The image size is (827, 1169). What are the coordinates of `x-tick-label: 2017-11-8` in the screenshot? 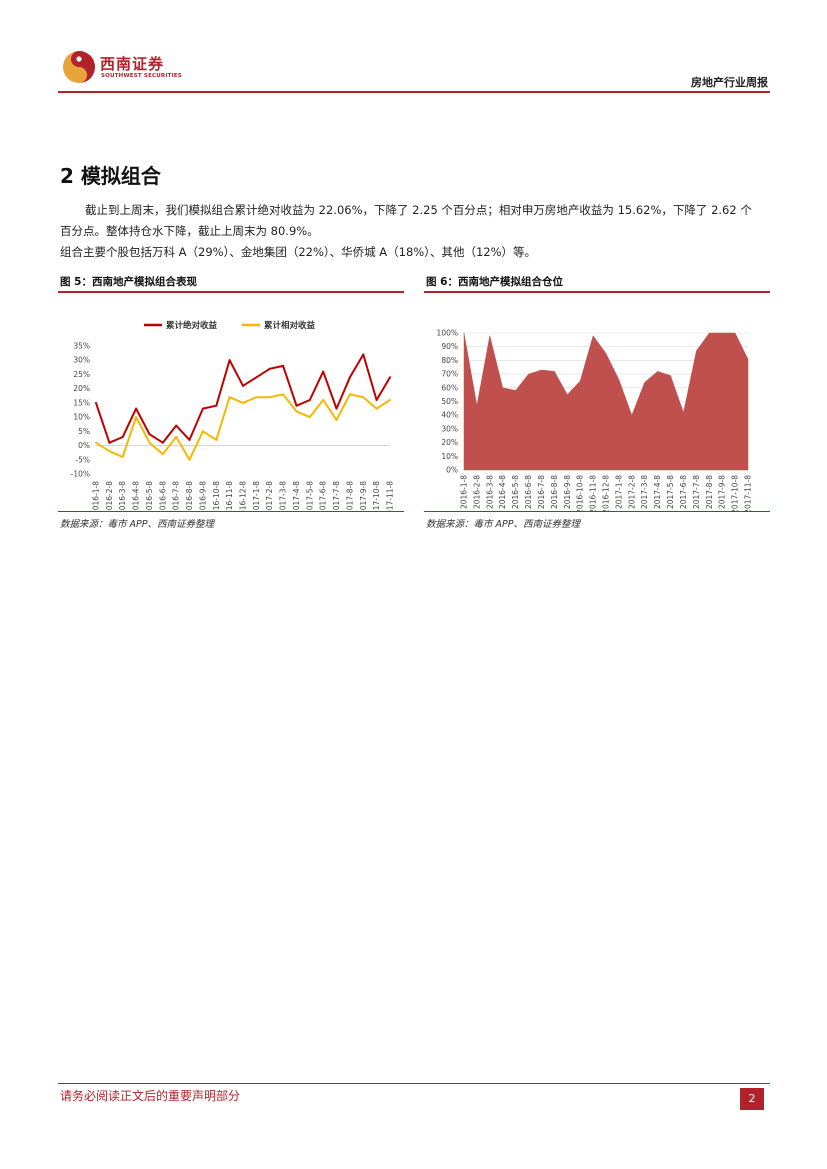 It's located at (748, 493).